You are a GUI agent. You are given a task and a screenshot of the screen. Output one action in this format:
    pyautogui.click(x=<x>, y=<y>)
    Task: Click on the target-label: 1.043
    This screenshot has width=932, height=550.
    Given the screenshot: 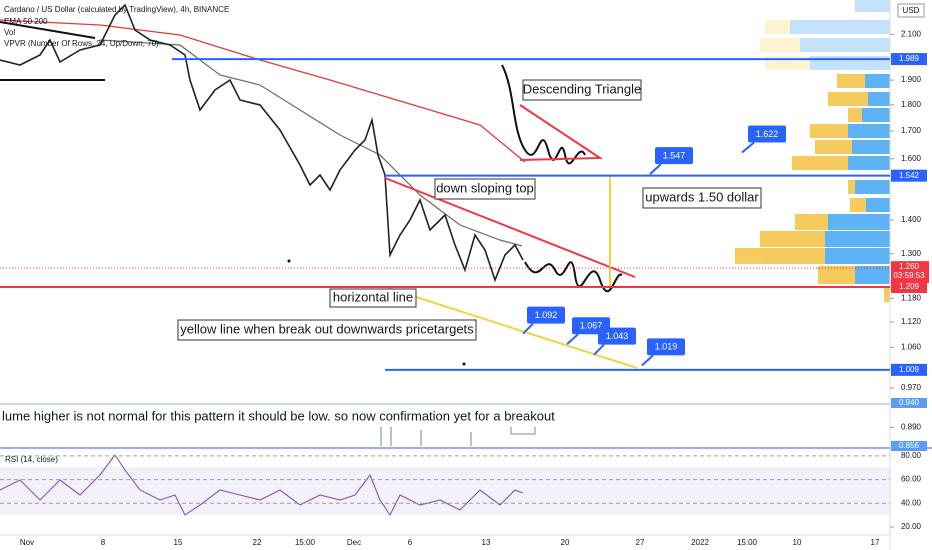 What is the action you would take?
    pyautogui.click(x=617, y=336)
    